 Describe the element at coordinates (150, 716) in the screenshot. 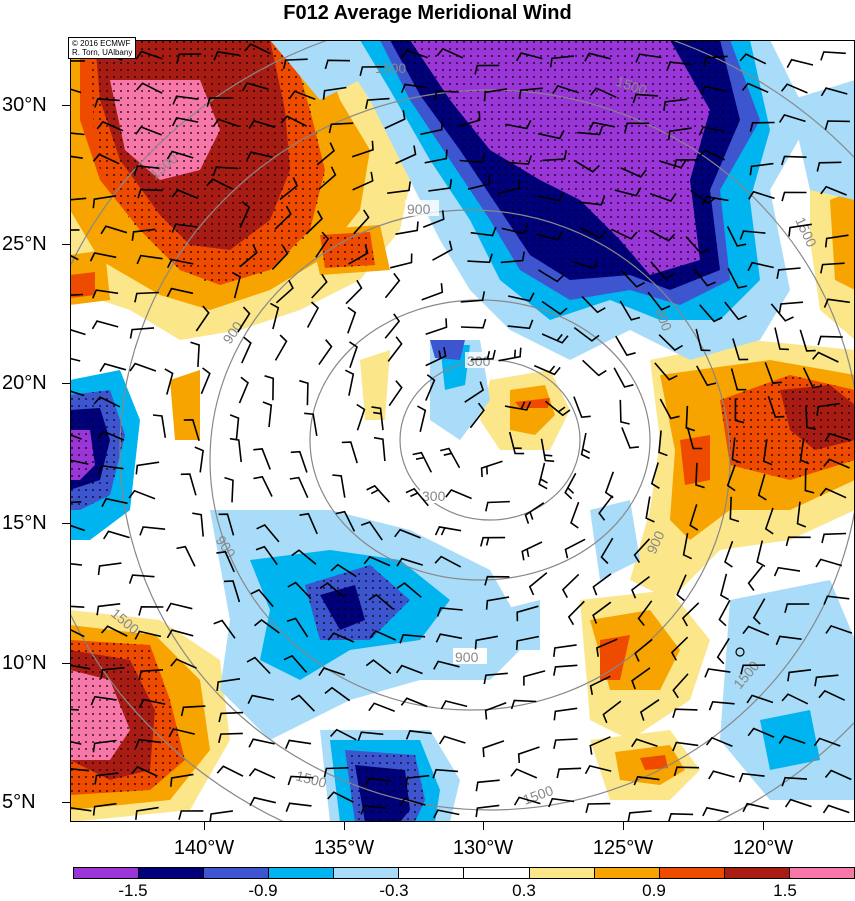

I see `positive-wind-region-sw` at that location.